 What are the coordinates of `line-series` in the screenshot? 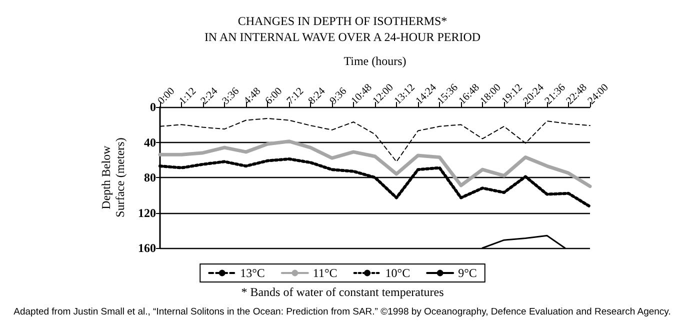 It's located at (375, 164).